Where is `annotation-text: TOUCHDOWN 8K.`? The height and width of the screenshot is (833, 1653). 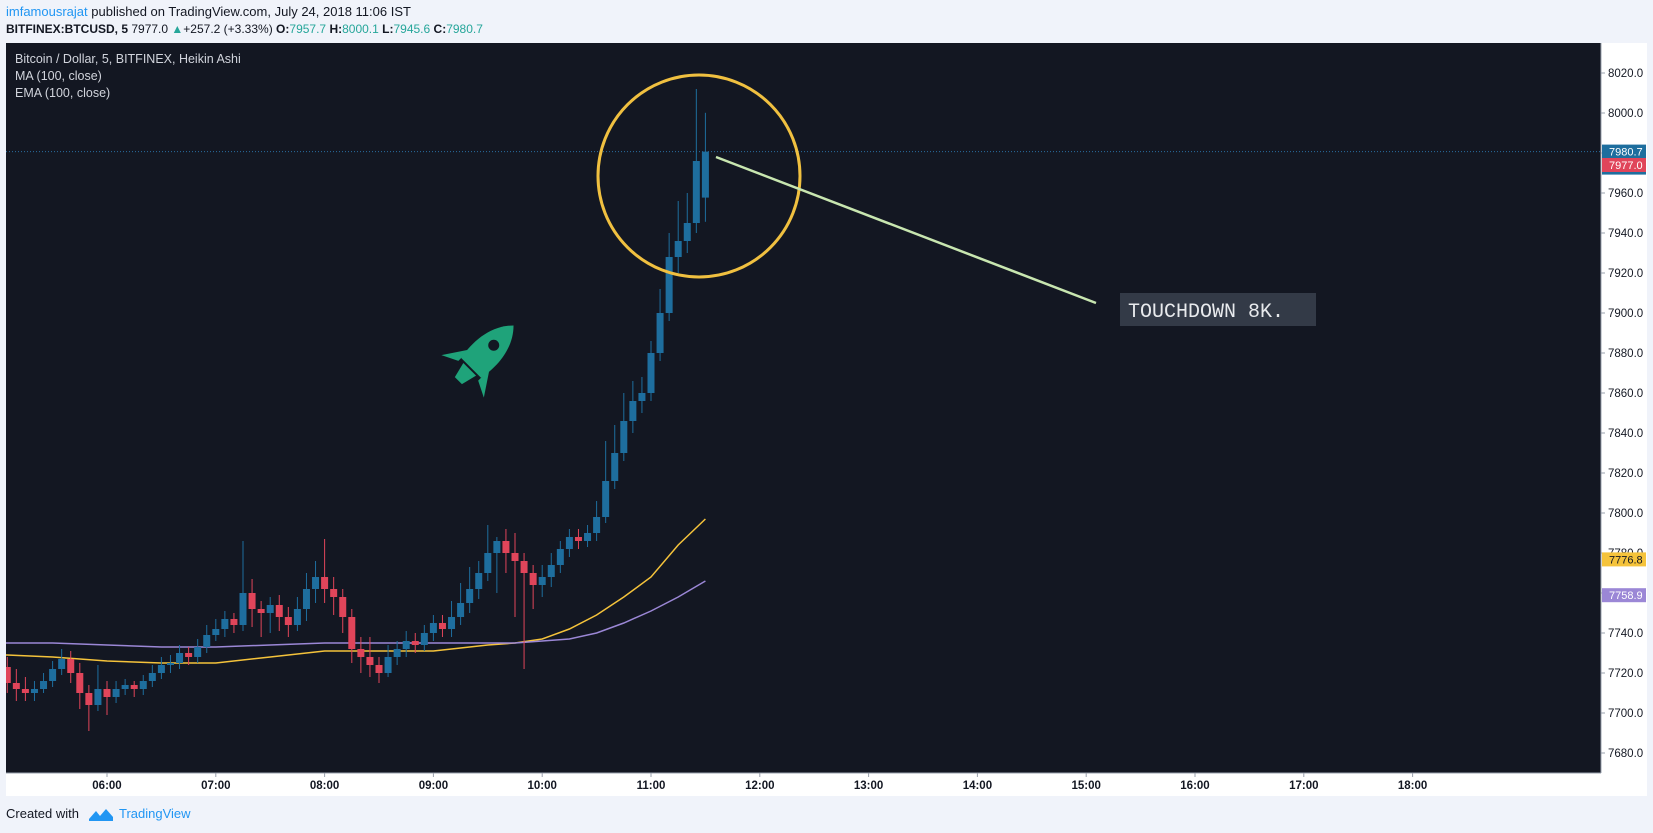
annotation-text: TOUCHDOWN 8K. is located at coordinates (1206, 312).